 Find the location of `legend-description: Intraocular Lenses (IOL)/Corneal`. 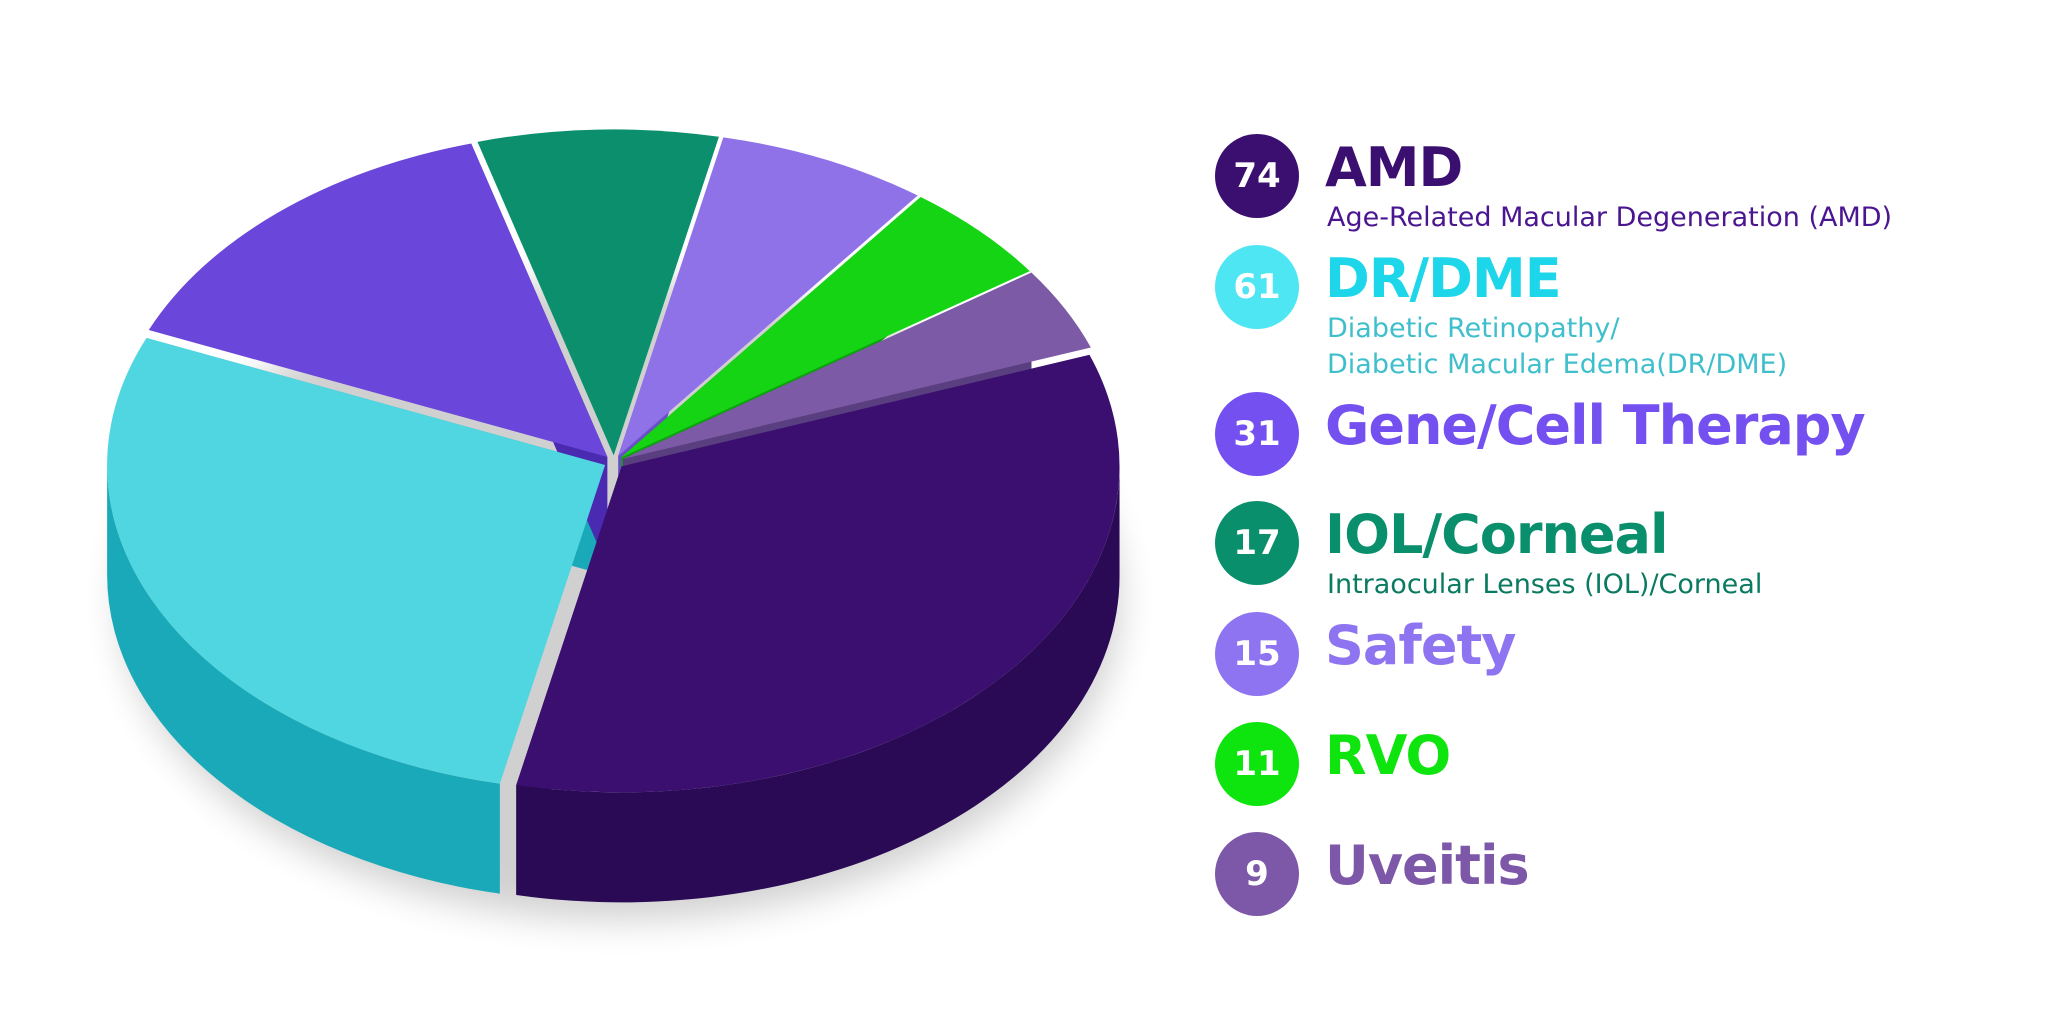

legend-description: Intraocular Lenses (IOL)/Corneal is located at coordinates (1545, 584).